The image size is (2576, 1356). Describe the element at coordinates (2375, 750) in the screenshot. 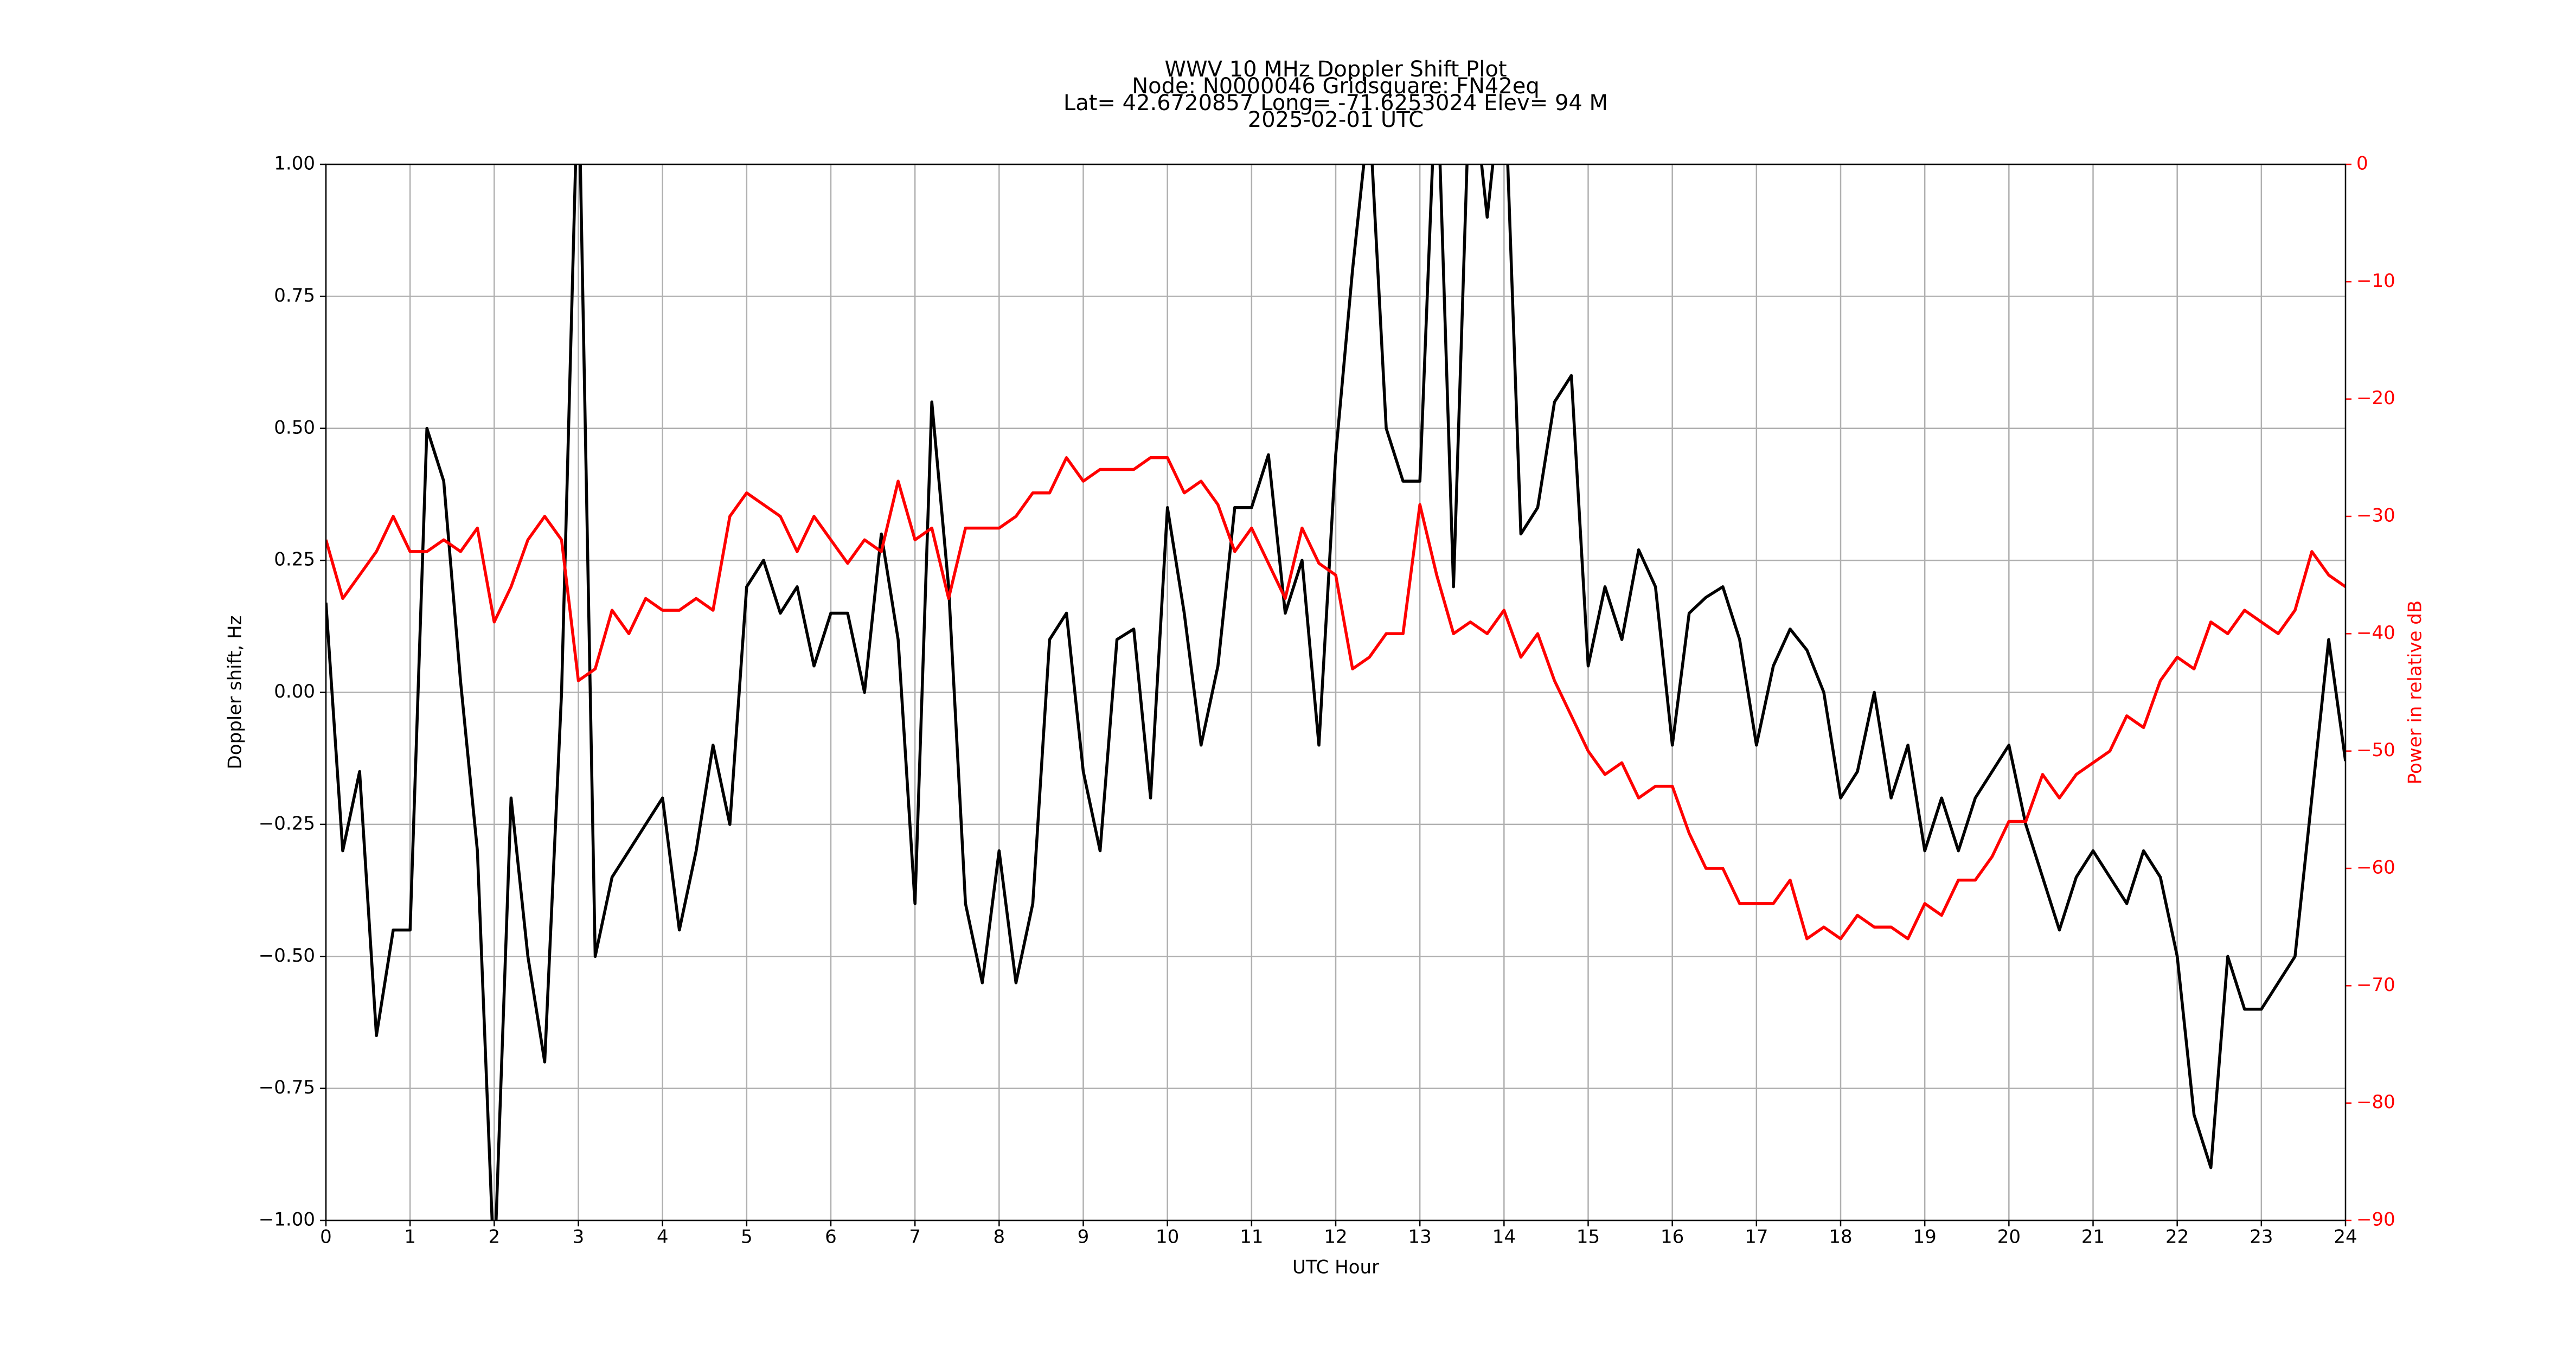

I see `y2-tick-label: −50` at that location.